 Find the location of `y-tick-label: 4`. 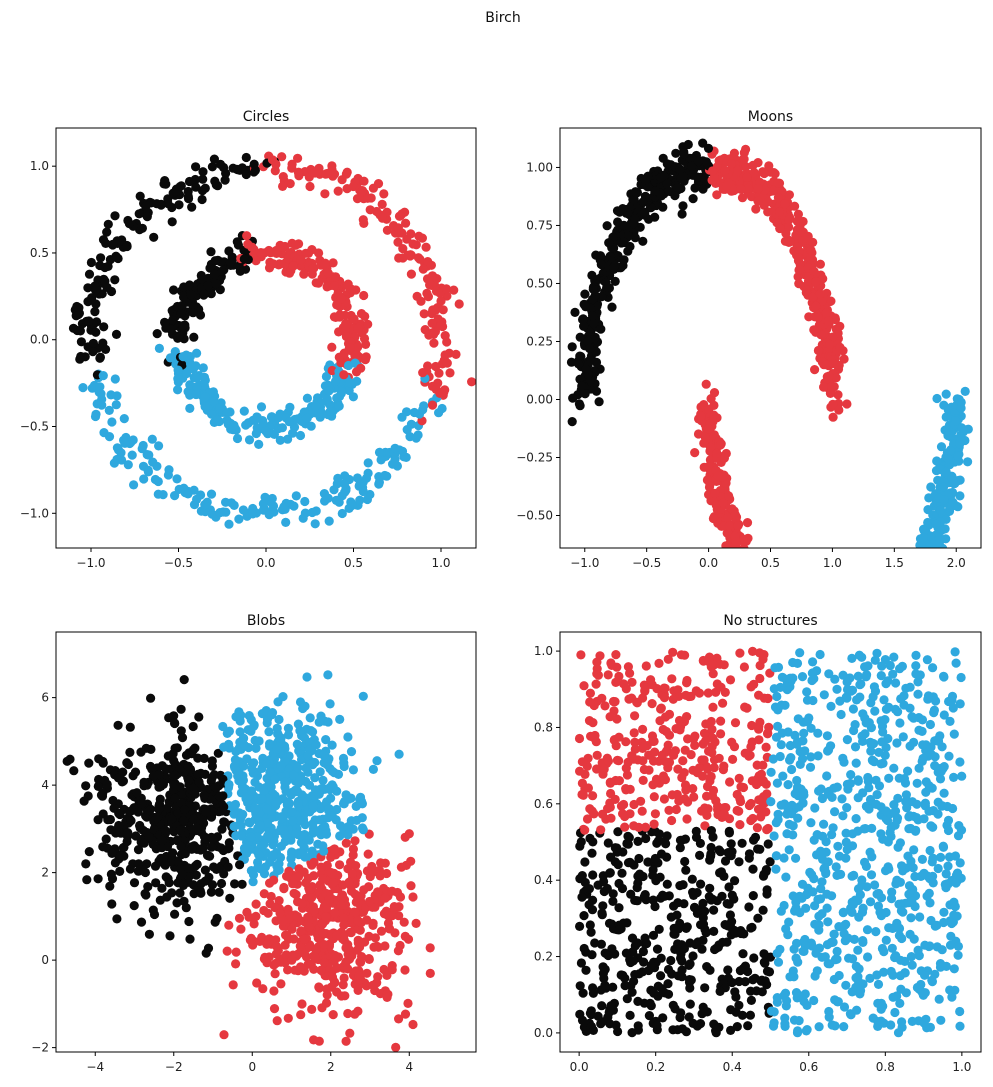

y-tick-label: 4 is located at coordinates (45, 785).